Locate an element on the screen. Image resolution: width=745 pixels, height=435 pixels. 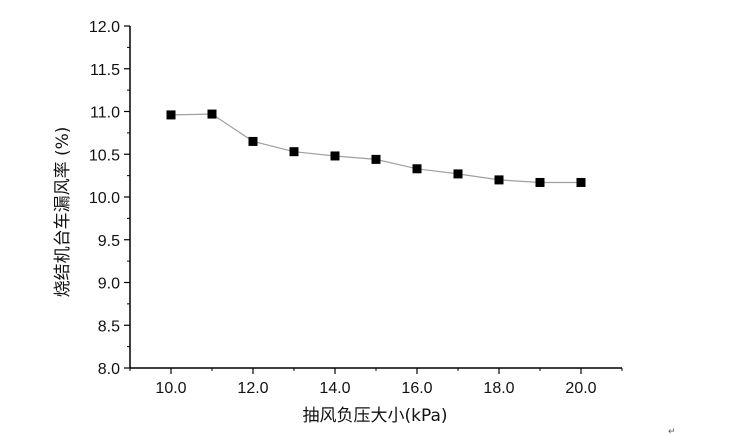
x-tick-label: 16.0 is located at coordinates (416, 388).